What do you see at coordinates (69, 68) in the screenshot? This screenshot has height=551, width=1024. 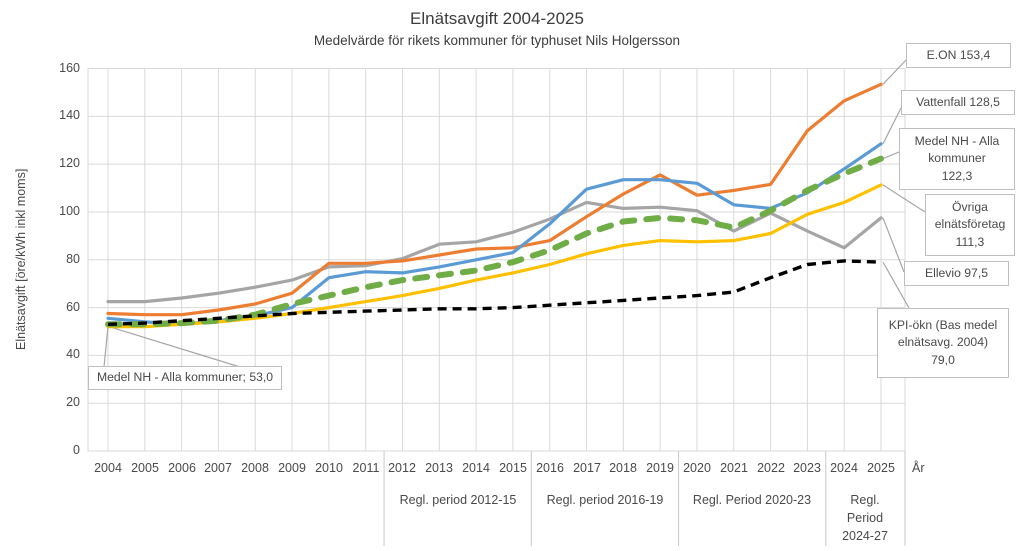 I see `y-tick-label: 160` at bounding box center [69, 68].